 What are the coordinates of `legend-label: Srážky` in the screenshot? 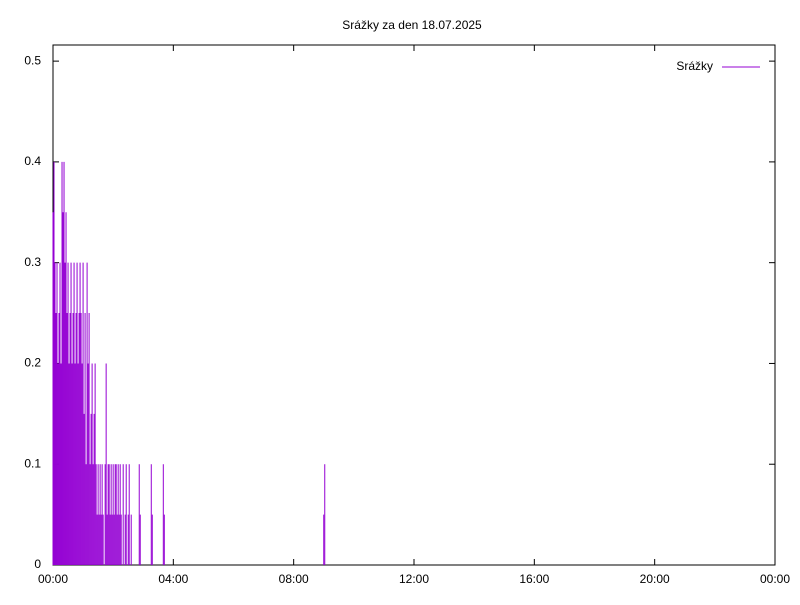 It's located at (694, 66).